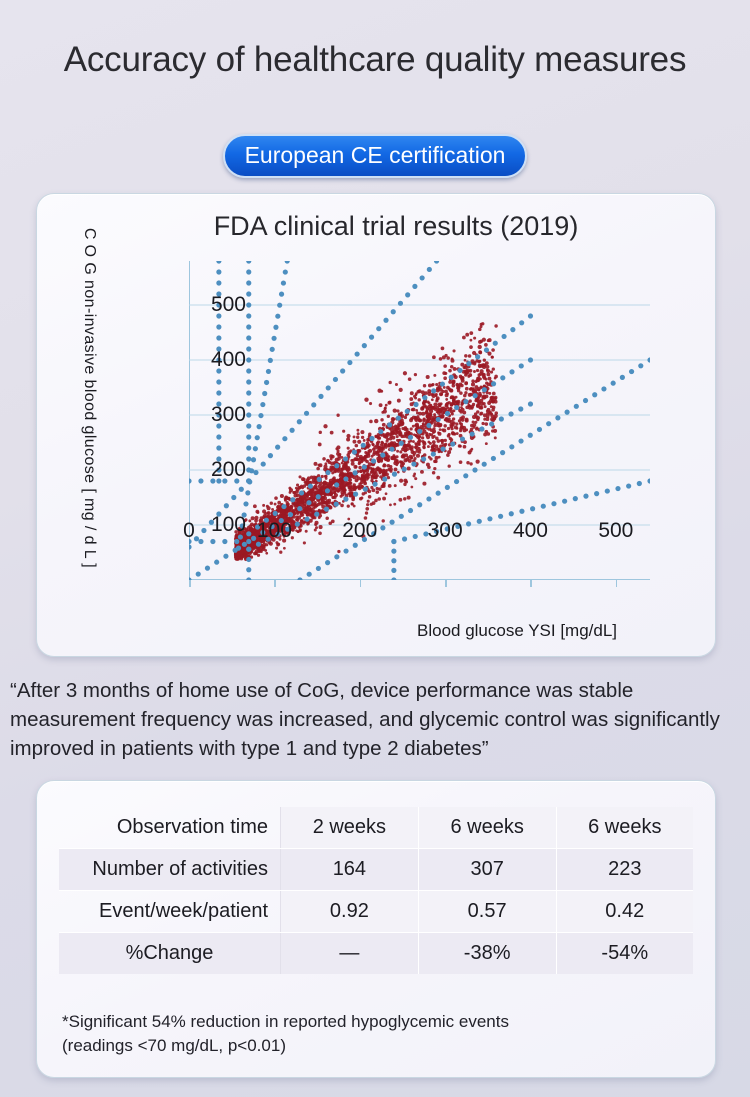  What do you see at coordinates (170, 911) in the screenshot?
I see `table-row-header: Event/week/patient` at bounding box center [170, 911].